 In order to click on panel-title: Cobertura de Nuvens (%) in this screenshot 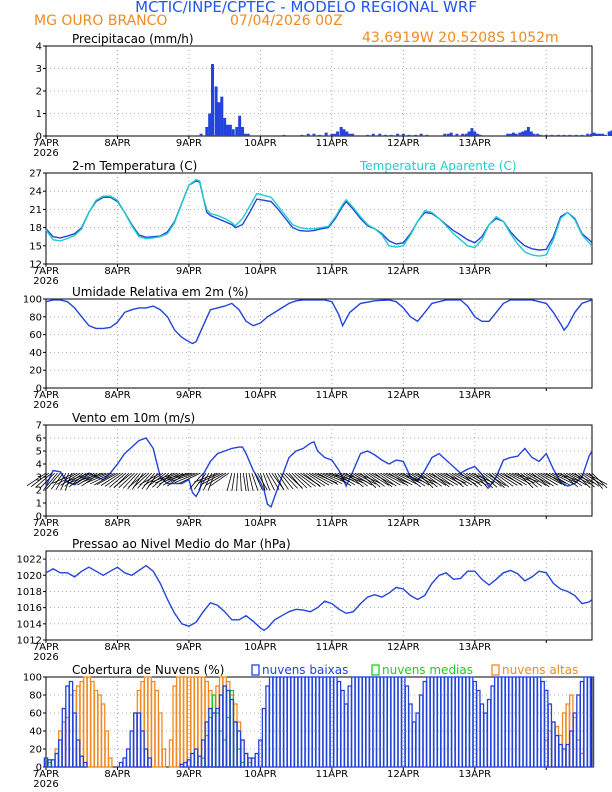, I will do `click(148, 670)`.